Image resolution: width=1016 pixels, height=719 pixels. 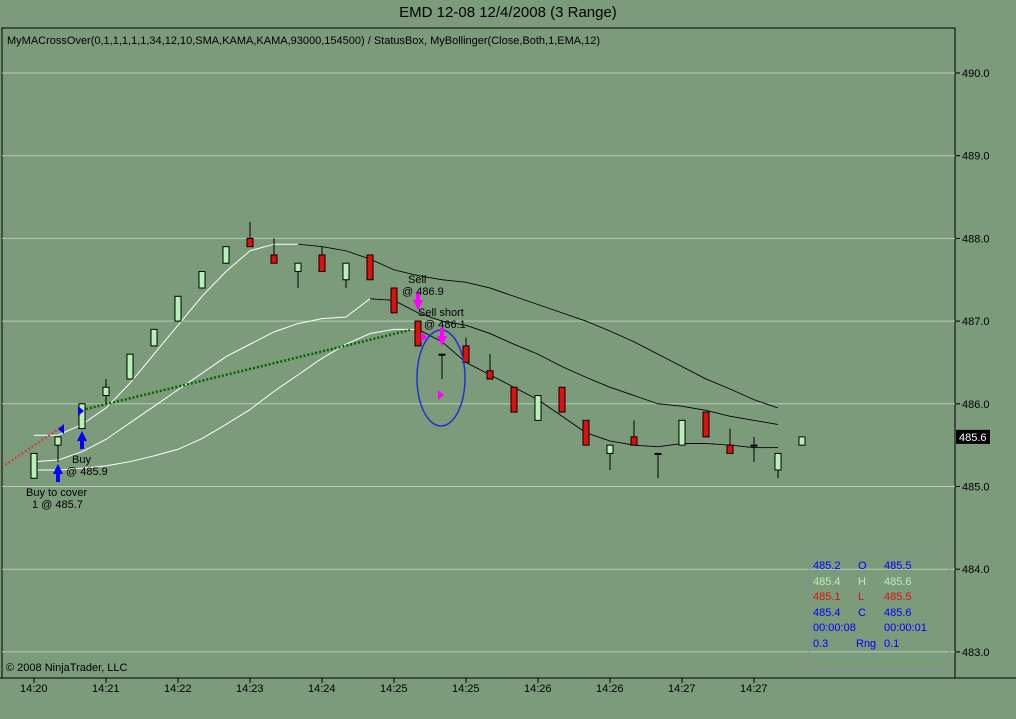 I want to click on status-left: 485.1, so click(x=827, y=597).